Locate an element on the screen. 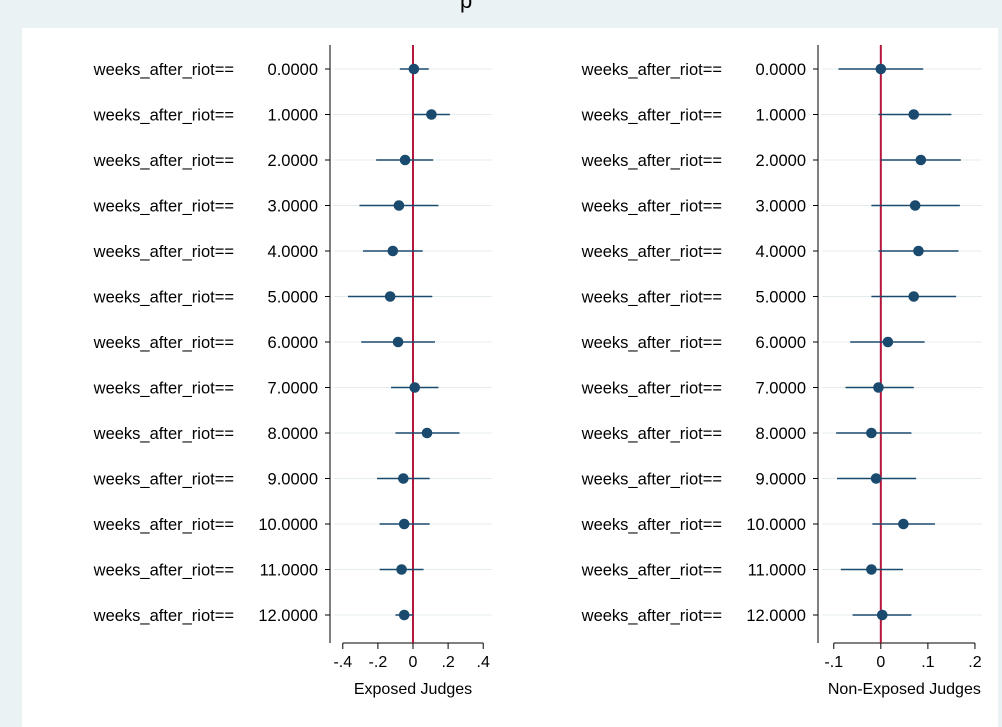  x-tick-label: -.4 is located at coordinates (342, 662).